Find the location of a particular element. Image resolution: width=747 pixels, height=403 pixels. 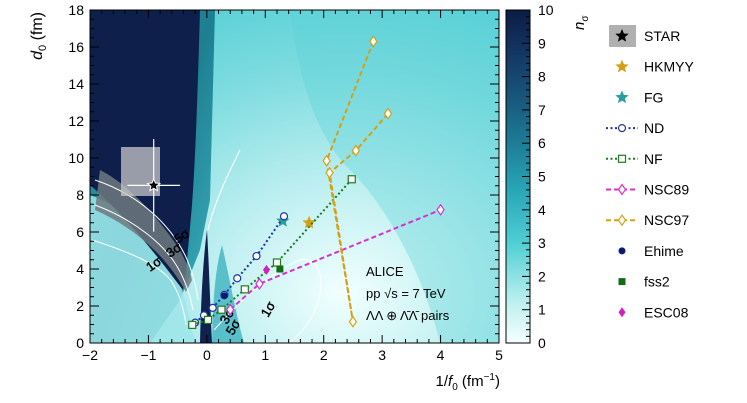

legend-marker-star is located at coordinates (622, 35).